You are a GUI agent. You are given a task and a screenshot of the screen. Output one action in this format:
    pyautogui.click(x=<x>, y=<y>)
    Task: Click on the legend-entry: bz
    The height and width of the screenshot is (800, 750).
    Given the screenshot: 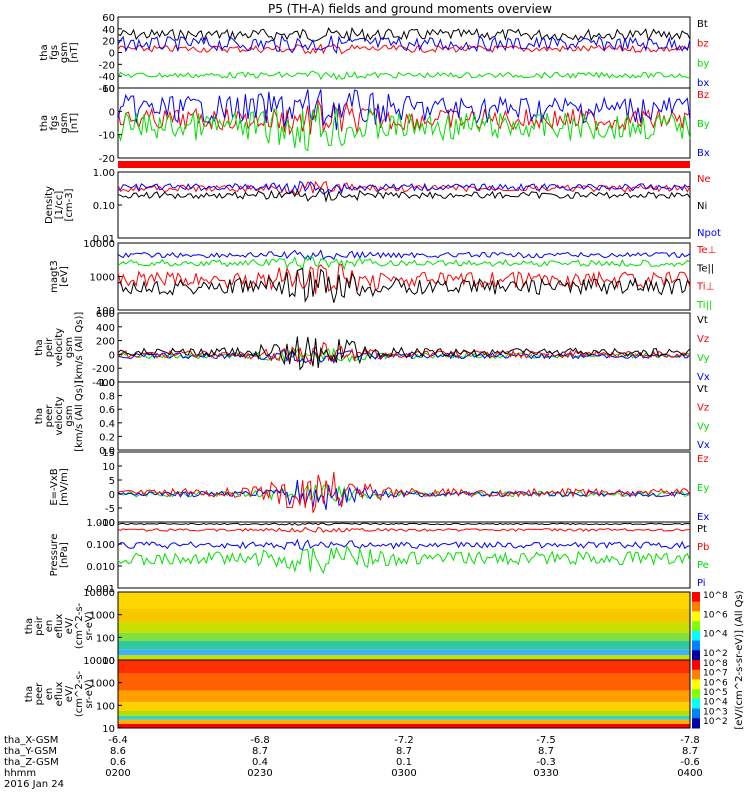 What is the action you would take?
    pyautogui.click(x=703, y=44)
    